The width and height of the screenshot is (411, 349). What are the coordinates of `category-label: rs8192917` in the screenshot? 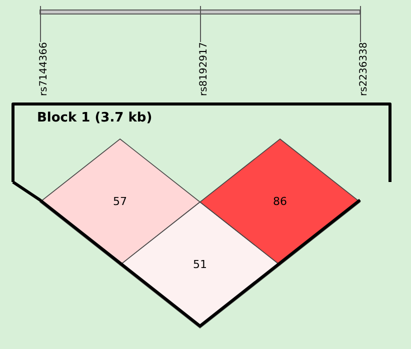 It's located at (204, 69).